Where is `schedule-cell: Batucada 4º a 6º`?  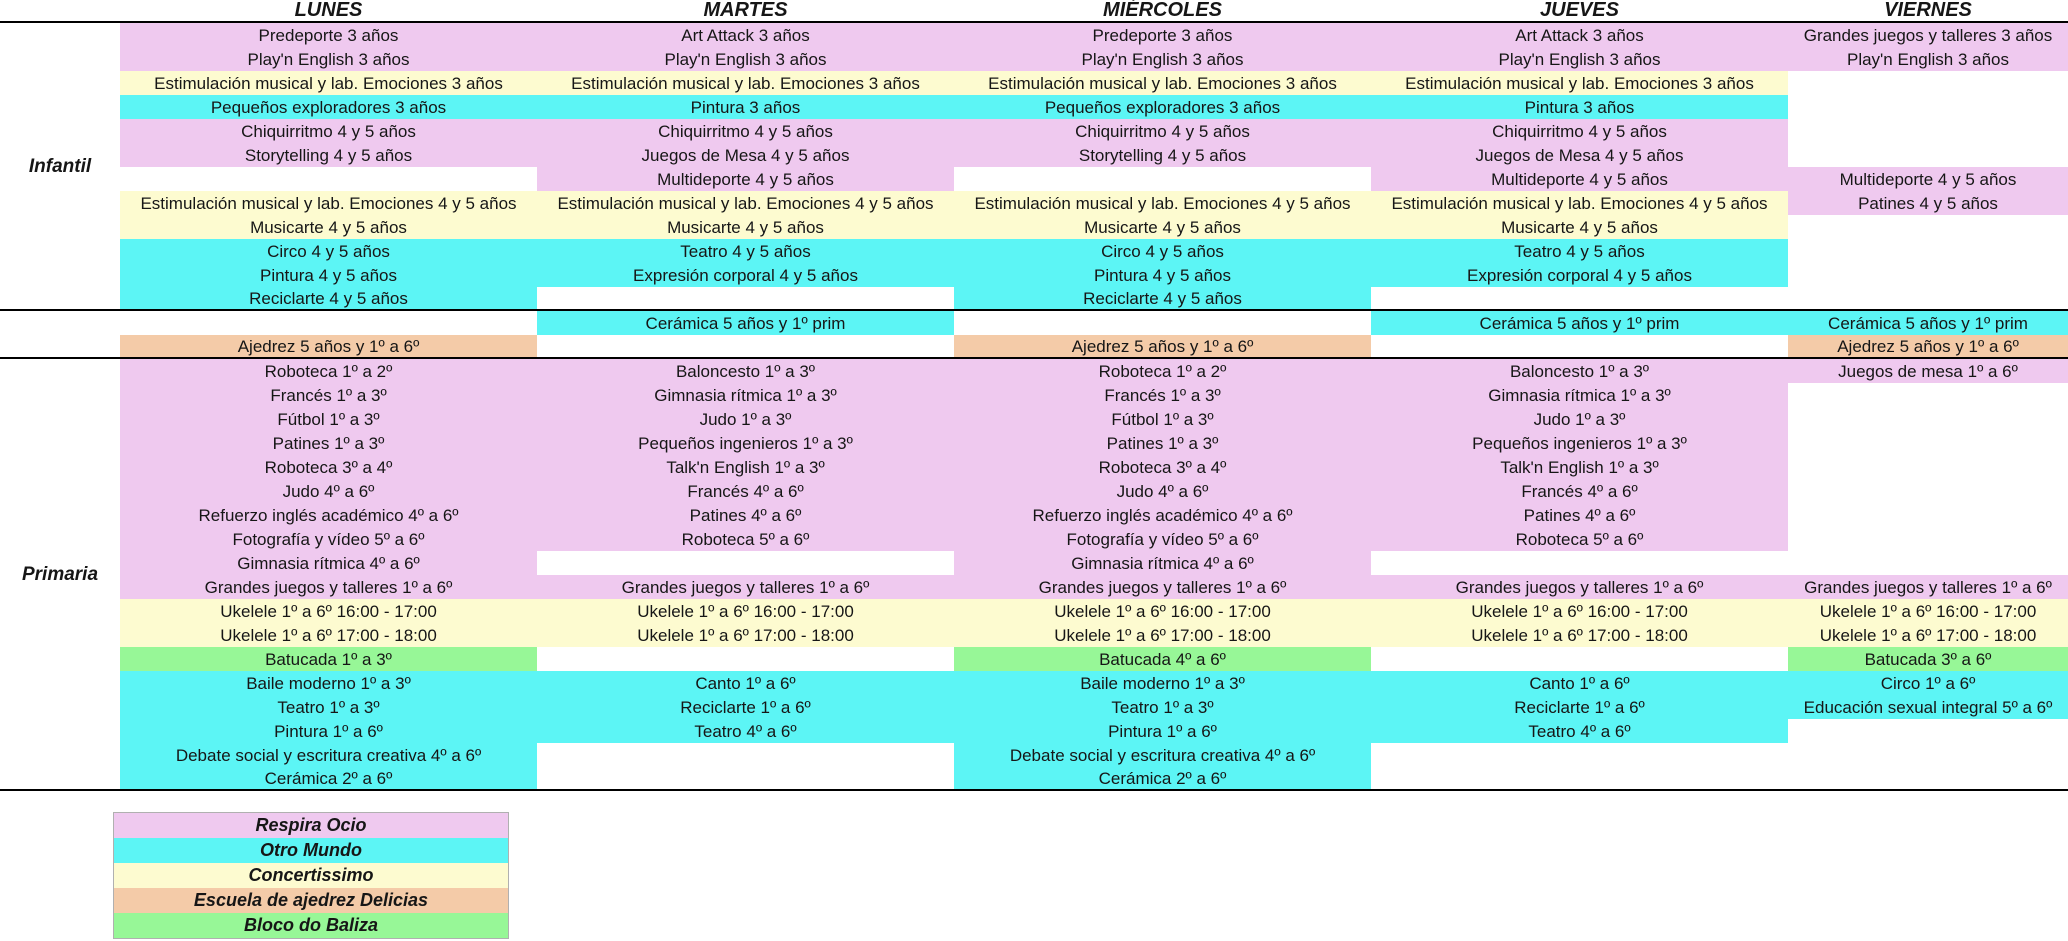
schedule-cell: Batucada 4º a 6º is located at coordinates (1162, 659).